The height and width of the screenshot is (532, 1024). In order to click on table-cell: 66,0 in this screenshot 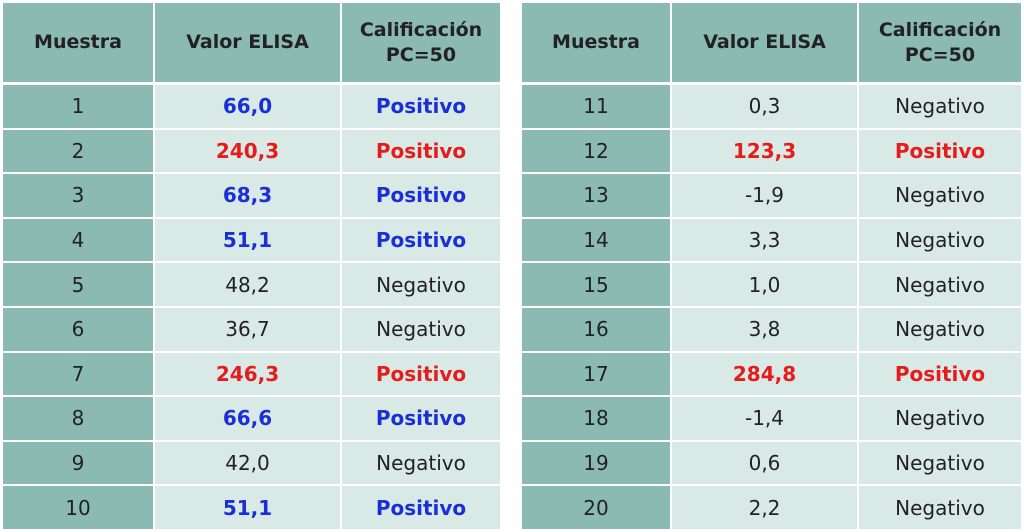, I will do `click(247, 106)`.